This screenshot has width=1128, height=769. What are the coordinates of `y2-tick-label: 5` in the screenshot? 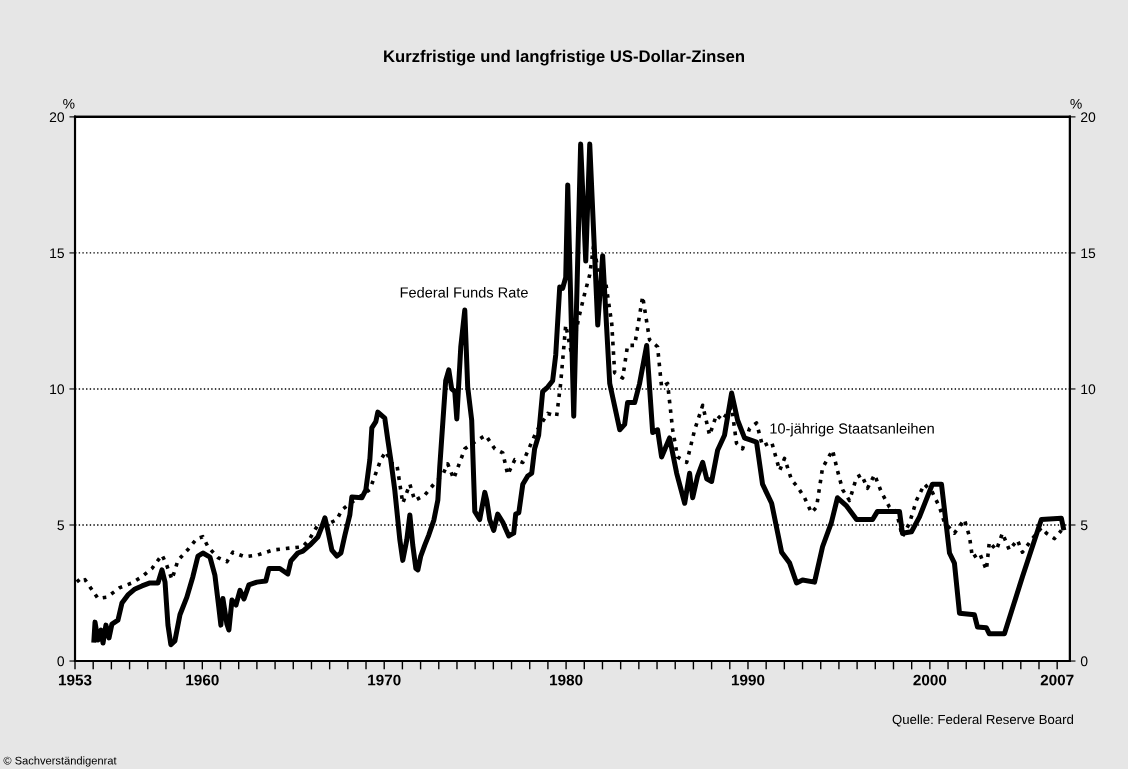 It's located at (1084, 525).